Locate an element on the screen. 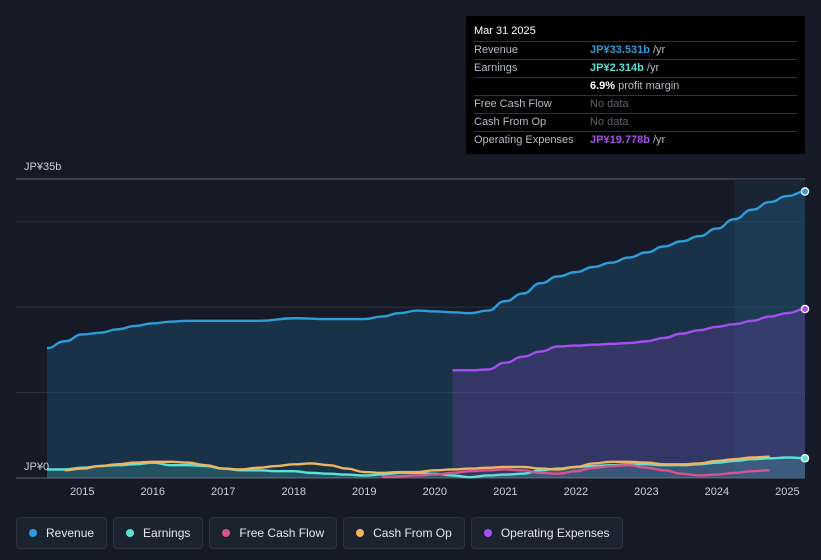 This screenshot has width=821, height=560. x-tick-label: 2017 is located at coordinates (223, 492).